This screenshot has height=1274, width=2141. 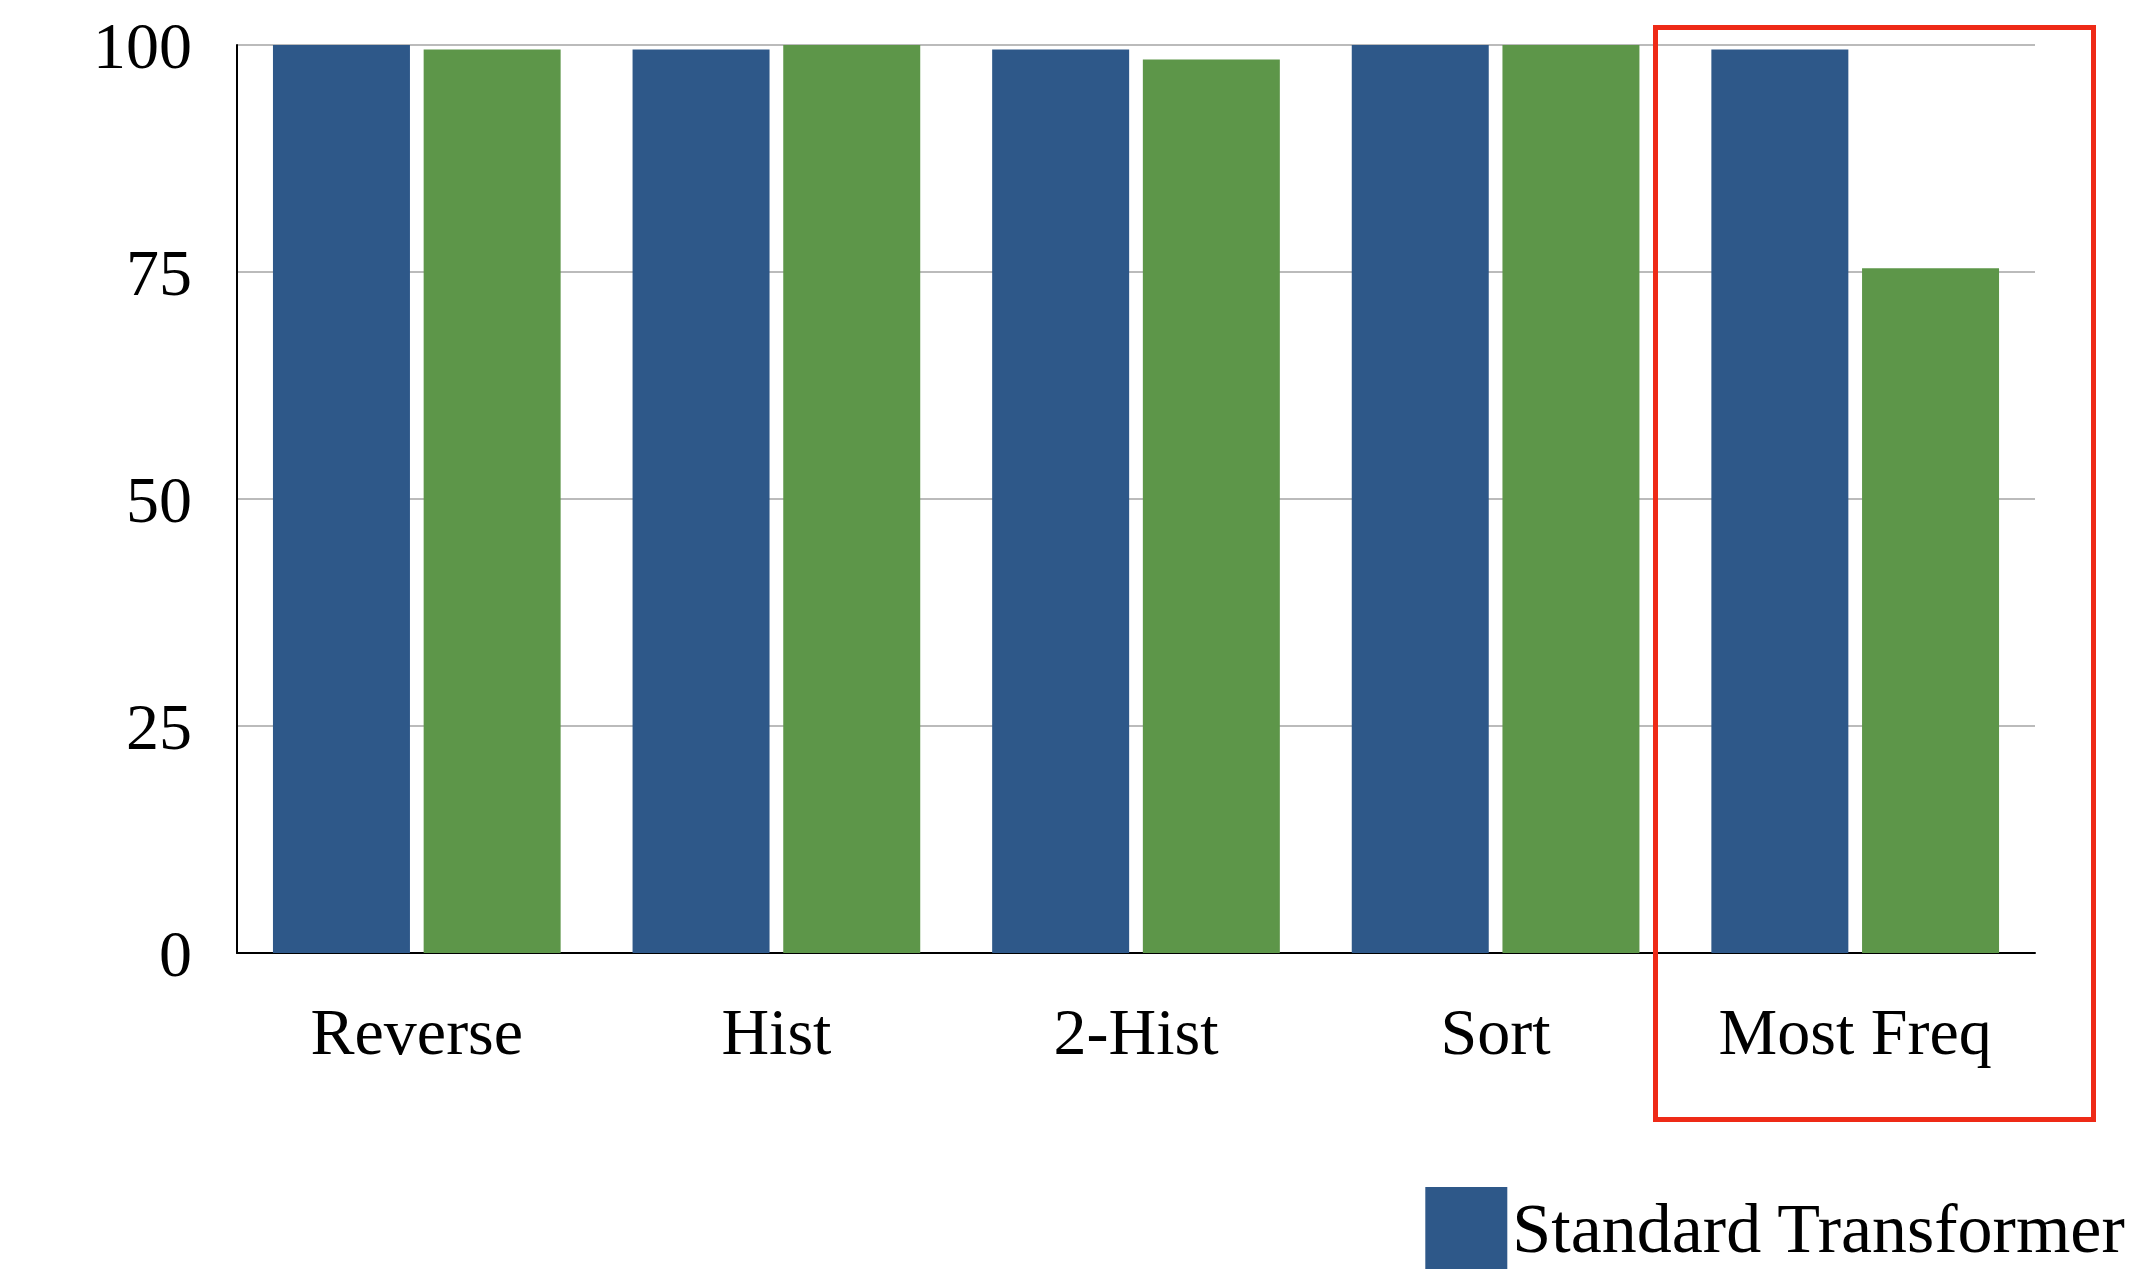 What do you see at coordinates (175, 953) in the screenshot?
I see `y-tick-label: 0` at bounding box center [175, 953].